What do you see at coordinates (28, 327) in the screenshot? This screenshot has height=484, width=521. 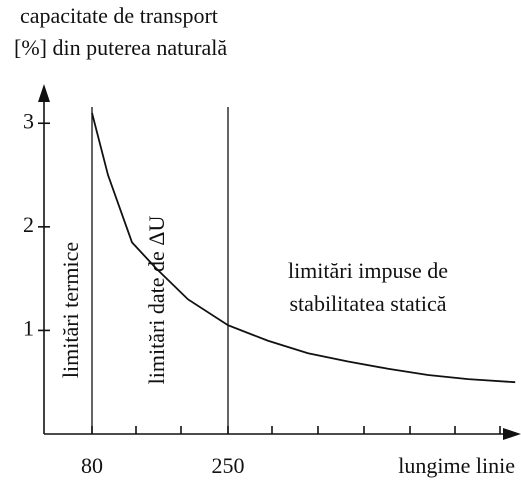 I see `y-tick-label: 1` at bounding box center [28, 327].